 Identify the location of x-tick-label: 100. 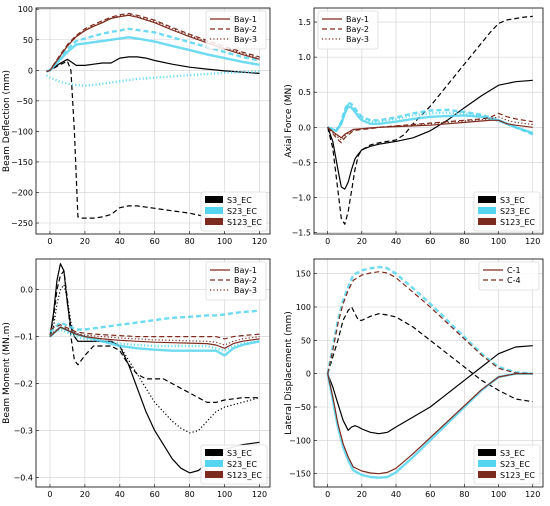
(498, 241).